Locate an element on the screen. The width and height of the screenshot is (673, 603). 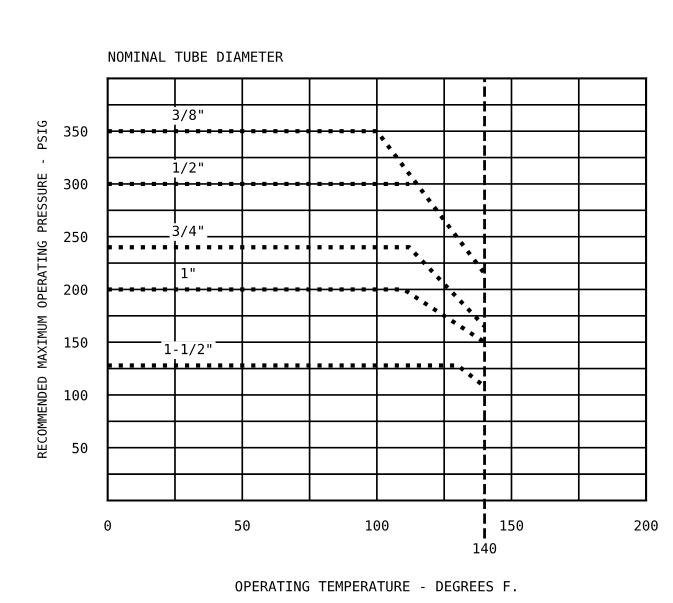
x-tick-label: 150 is located at coordinates (512, 525).